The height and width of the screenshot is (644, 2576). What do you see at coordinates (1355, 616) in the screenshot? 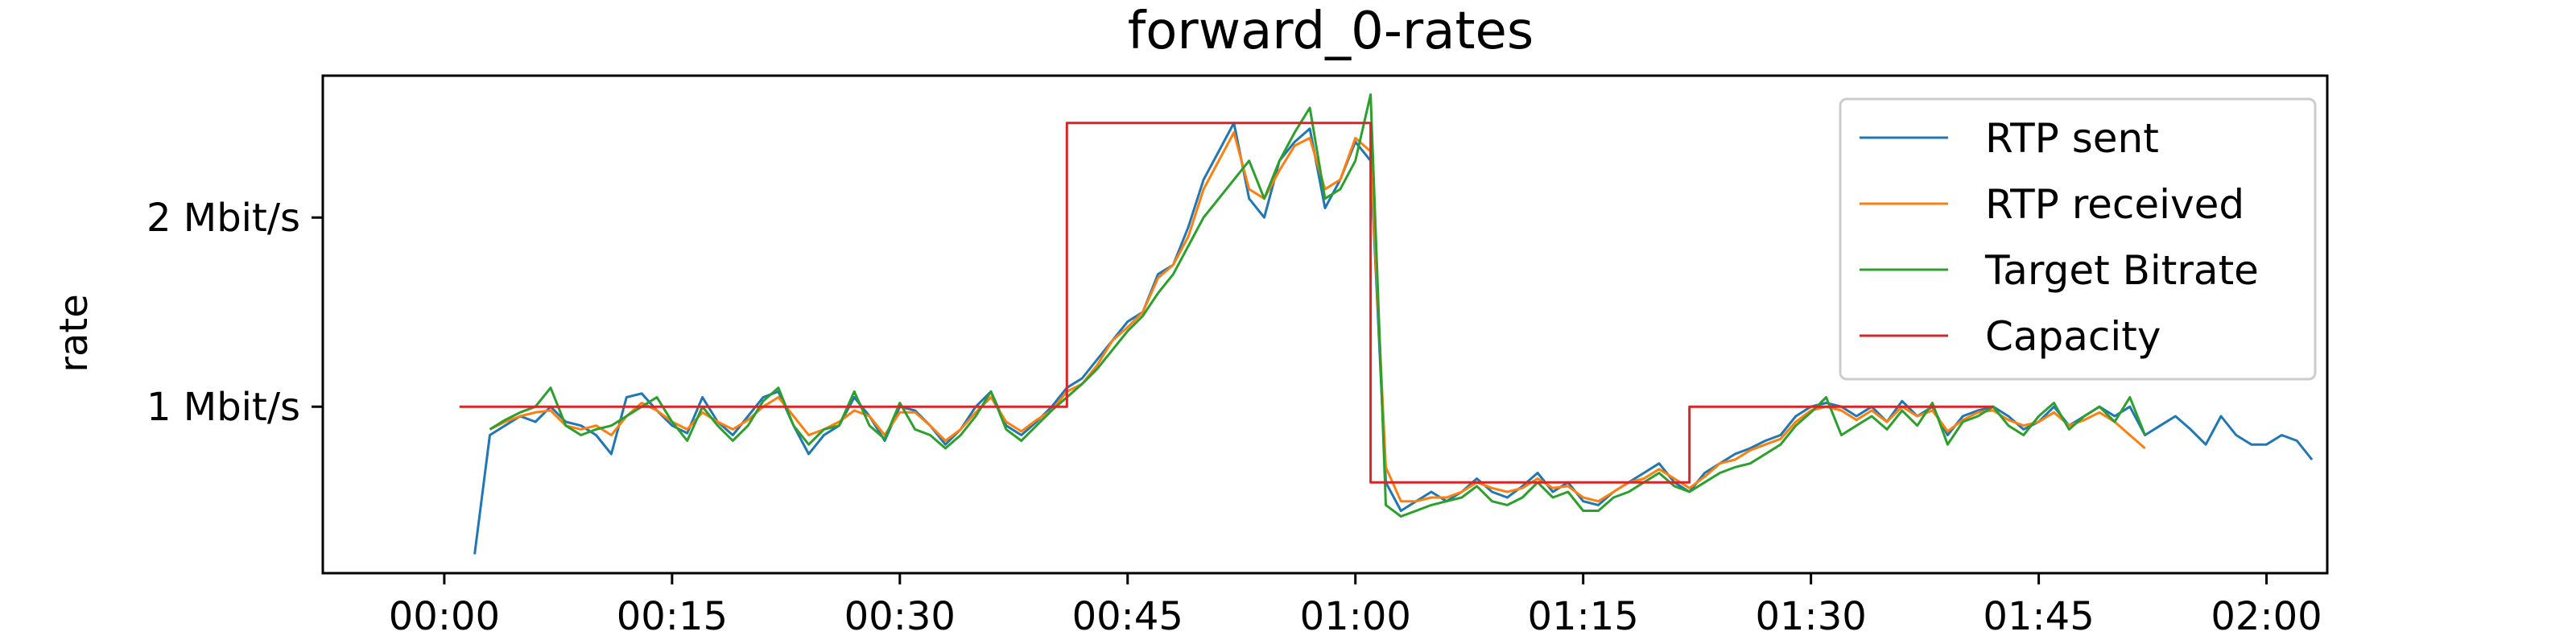
I see `x-tick-label: 01:00` at bounding box center [1355, 616].